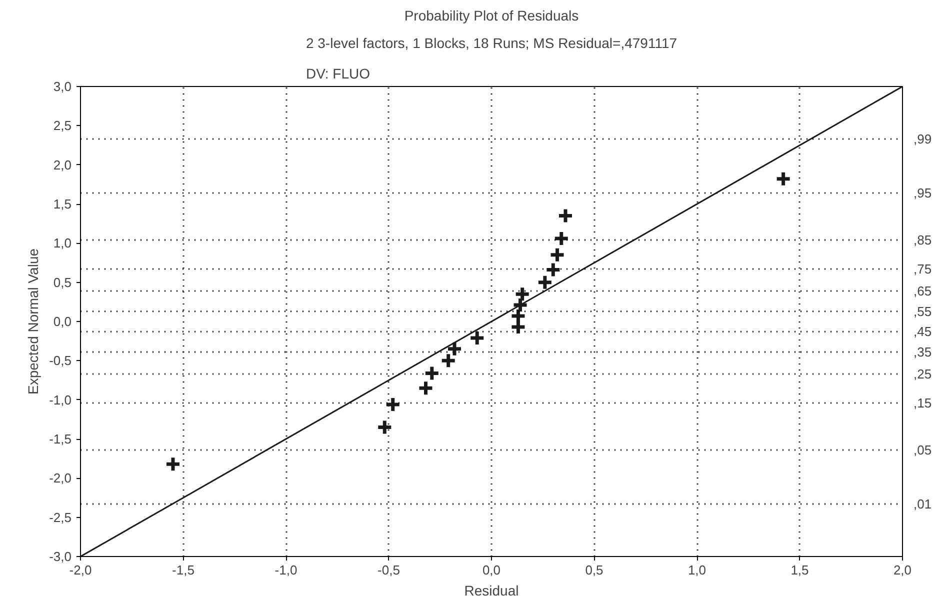 Image resolution: width=952 pixels, height=601 pixels. Describe the element at coordinates (60, 439) in the screenshot. I see `y-tick-label: -1,5` at that location.